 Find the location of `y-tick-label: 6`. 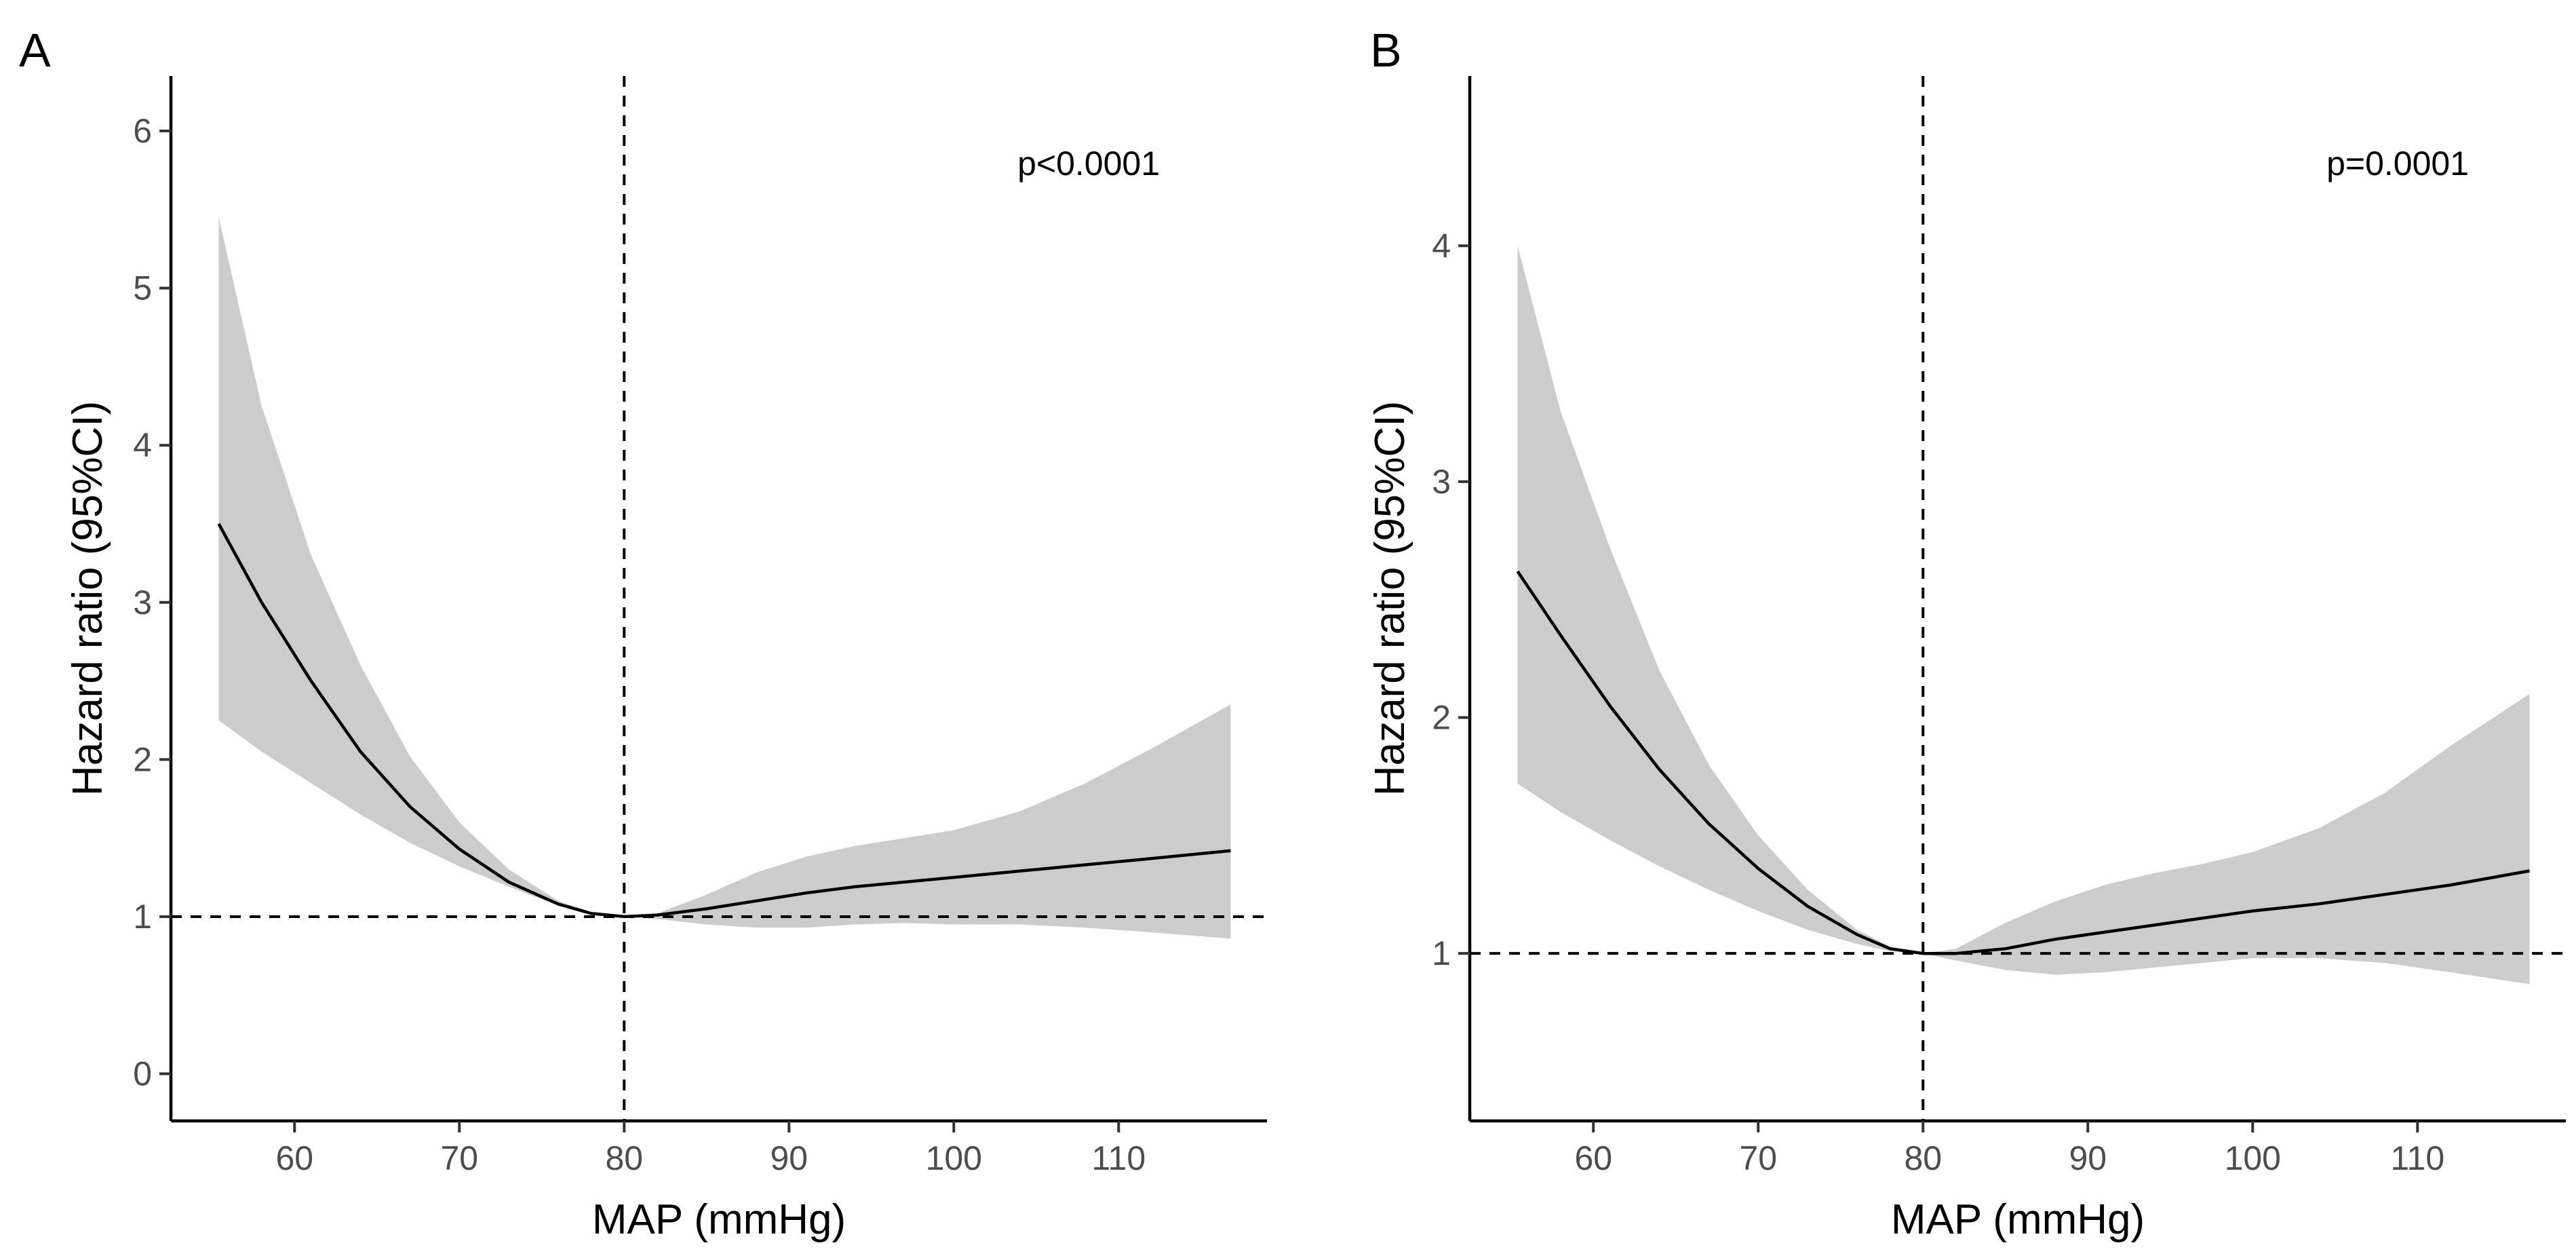

y-tick-label: 6 is located at coordinates (142, 131).